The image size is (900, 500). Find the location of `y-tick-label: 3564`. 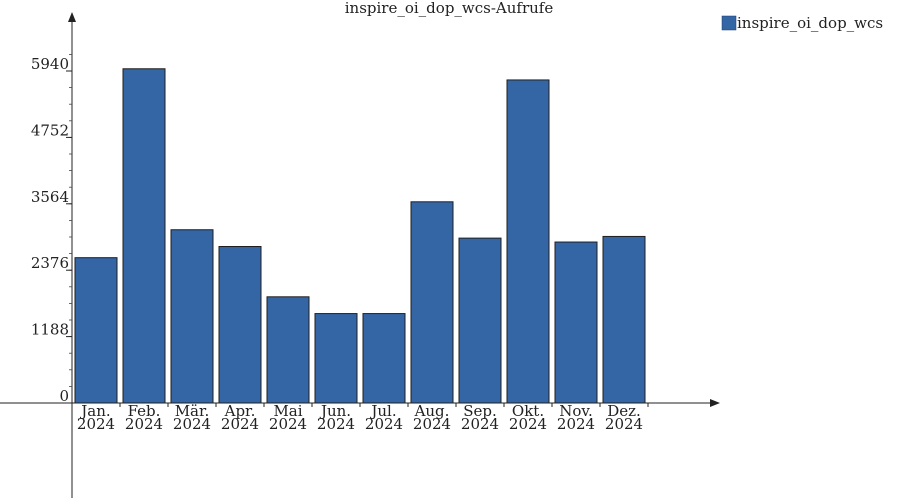

y-tick-label: 3564 is located at coordinates (50, 197).